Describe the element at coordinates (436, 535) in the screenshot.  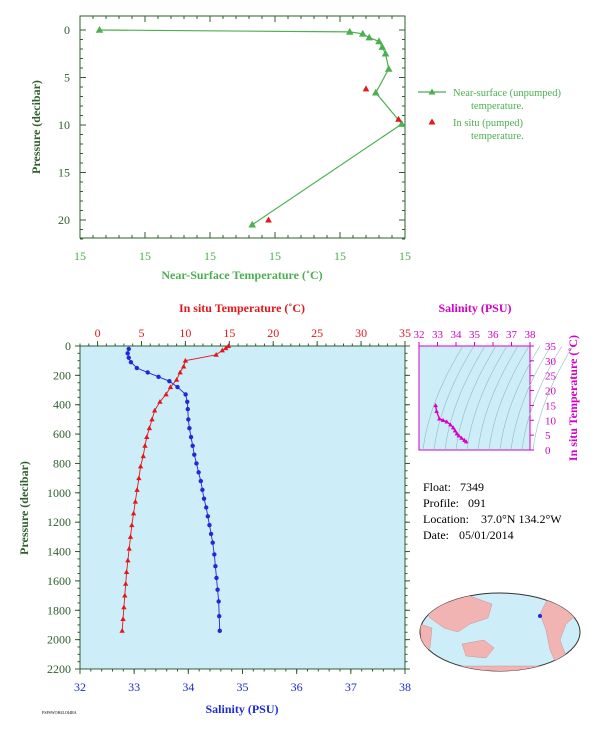
I see `date-label: Date:` at that location.